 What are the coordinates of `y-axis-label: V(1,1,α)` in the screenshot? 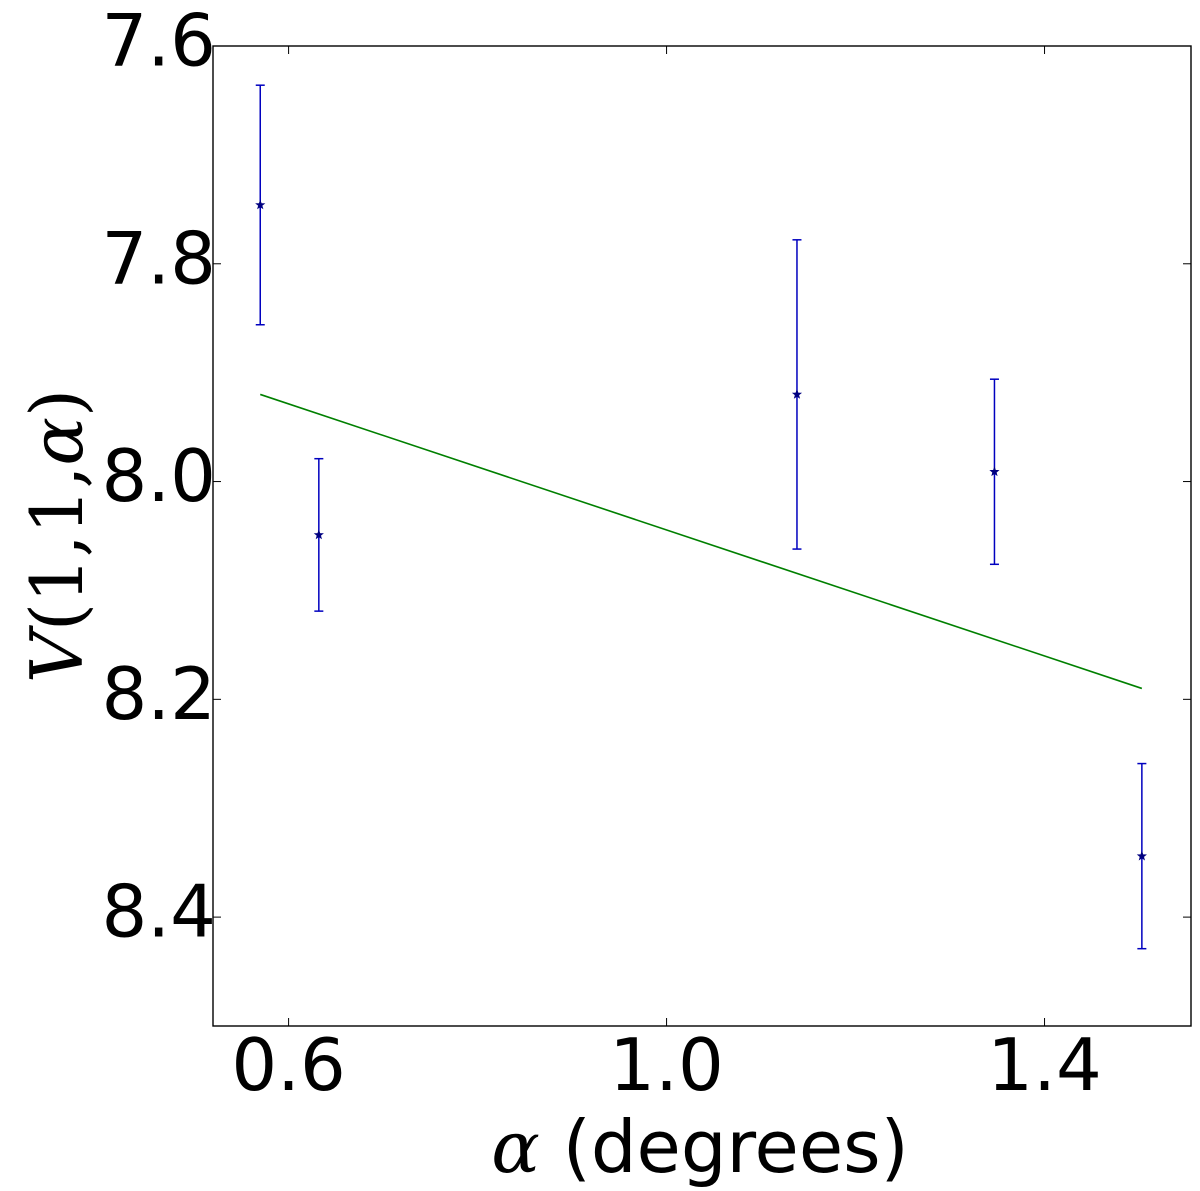 It's located at (57, 536).